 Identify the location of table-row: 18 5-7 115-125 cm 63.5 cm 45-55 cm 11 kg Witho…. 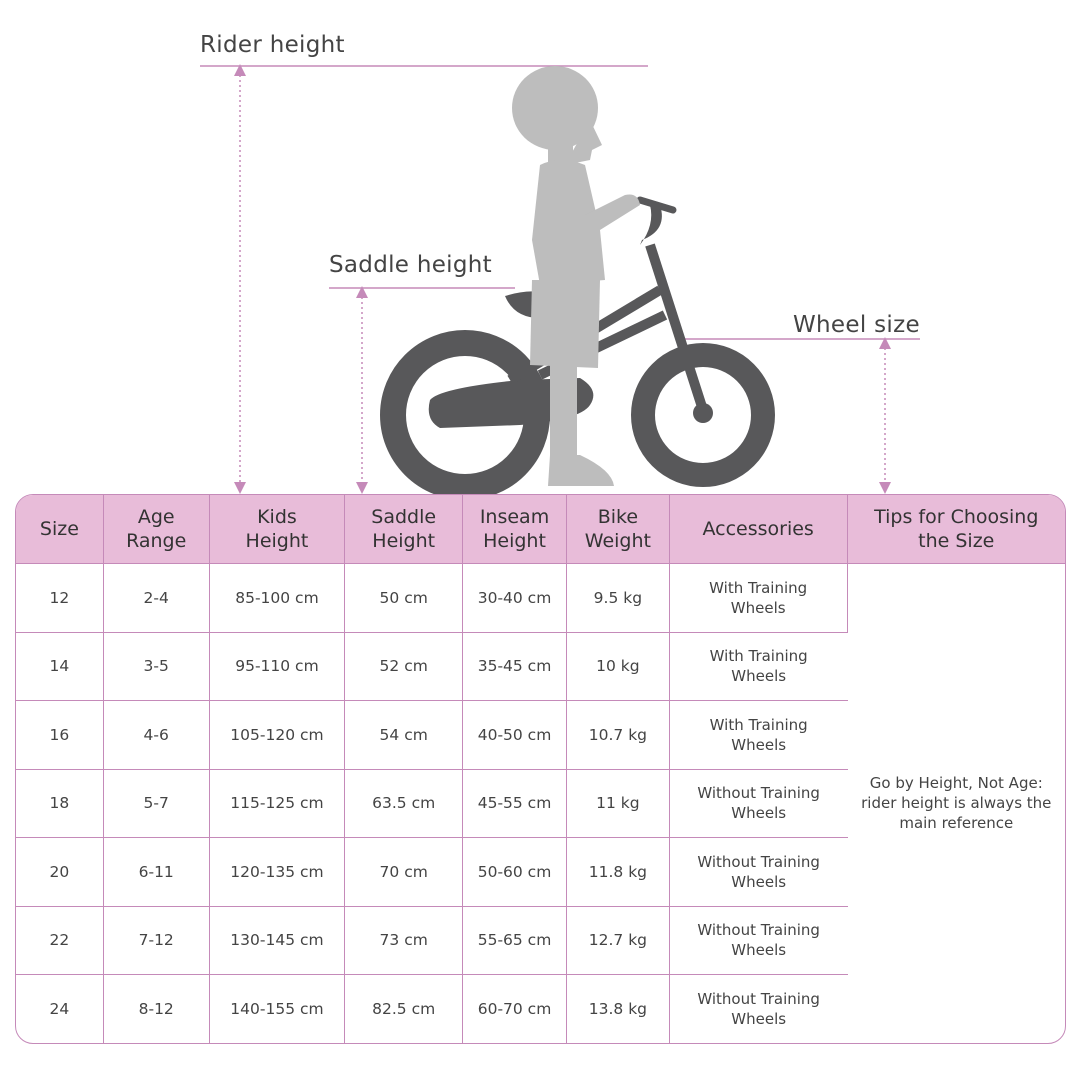
(540, 803).